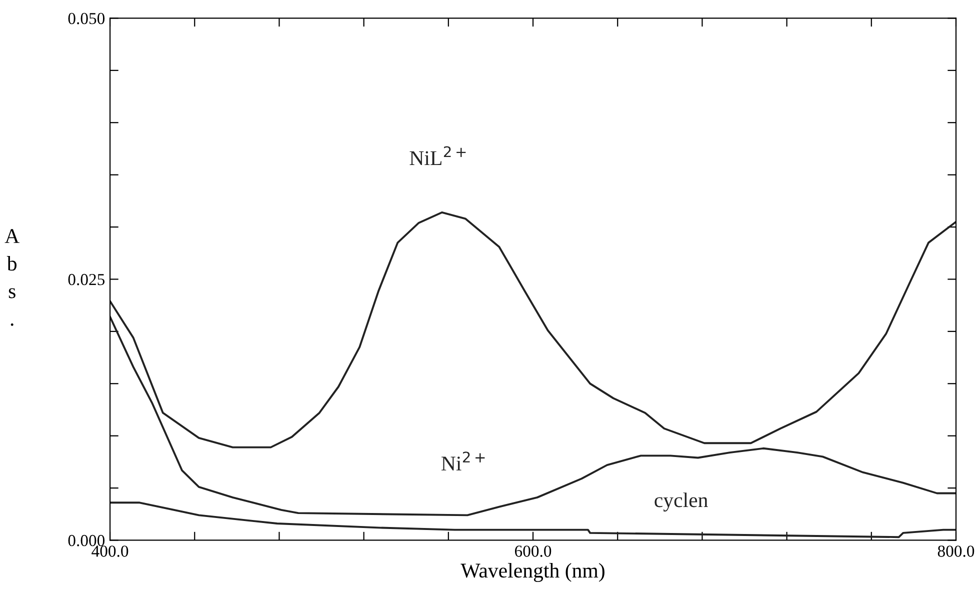 This screenshot has width=978, height=607. What do you see at coordinates (86, 18) in the screenshot?
I see `y-tick-label: 0.050` at bounding box center [86, 18].